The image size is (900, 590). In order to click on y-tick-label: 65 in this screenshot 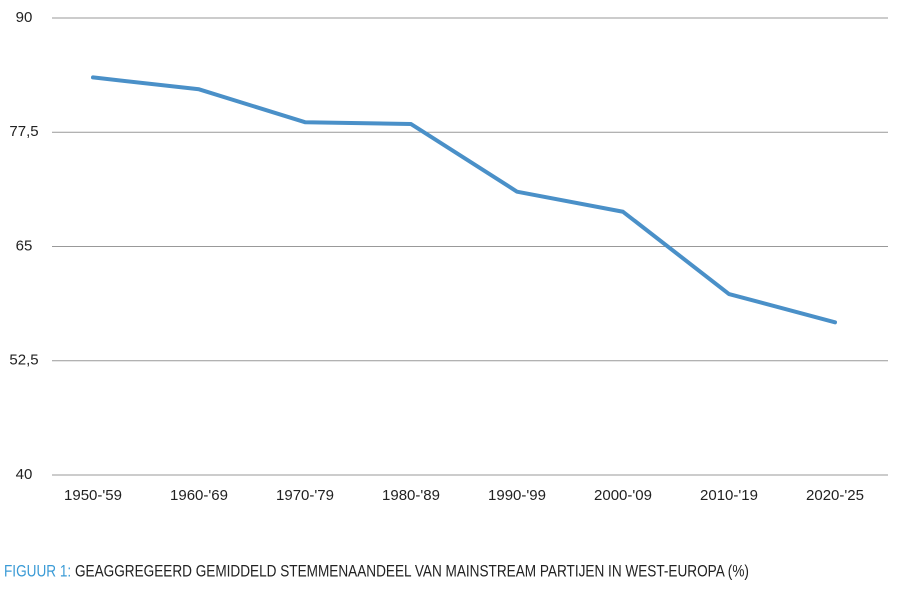, I will do `click(24, 245)`.